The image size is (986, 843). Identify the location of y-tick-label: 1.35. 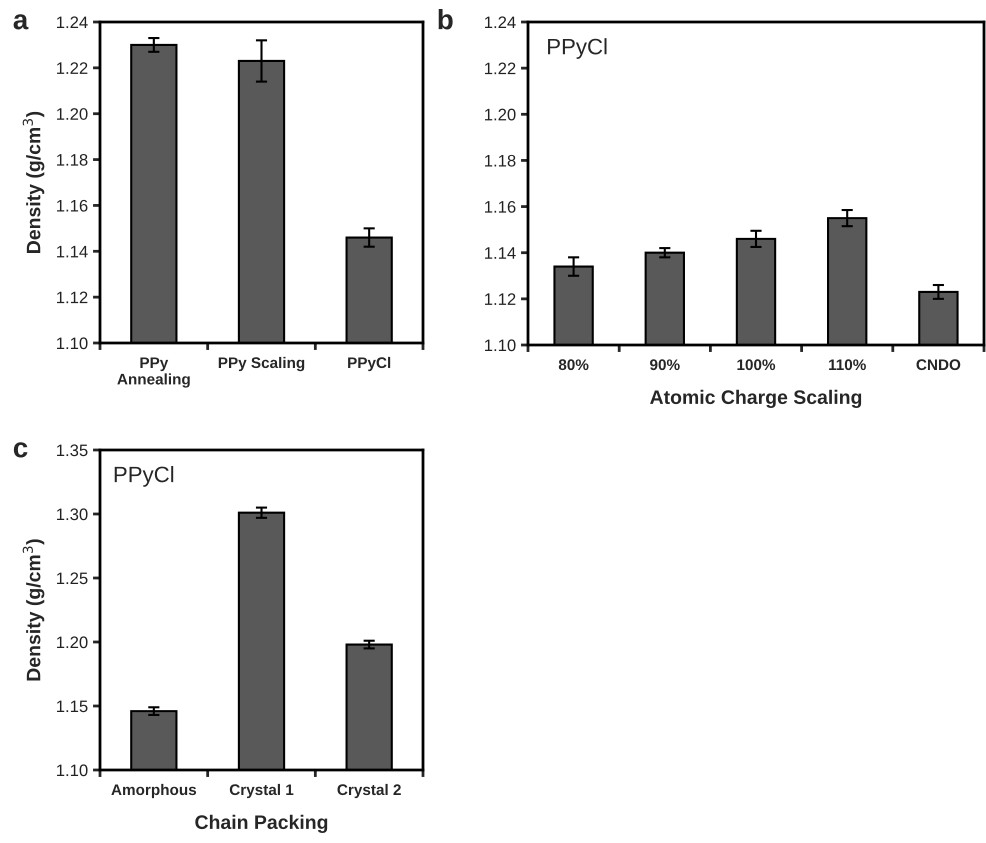
(72, 450).